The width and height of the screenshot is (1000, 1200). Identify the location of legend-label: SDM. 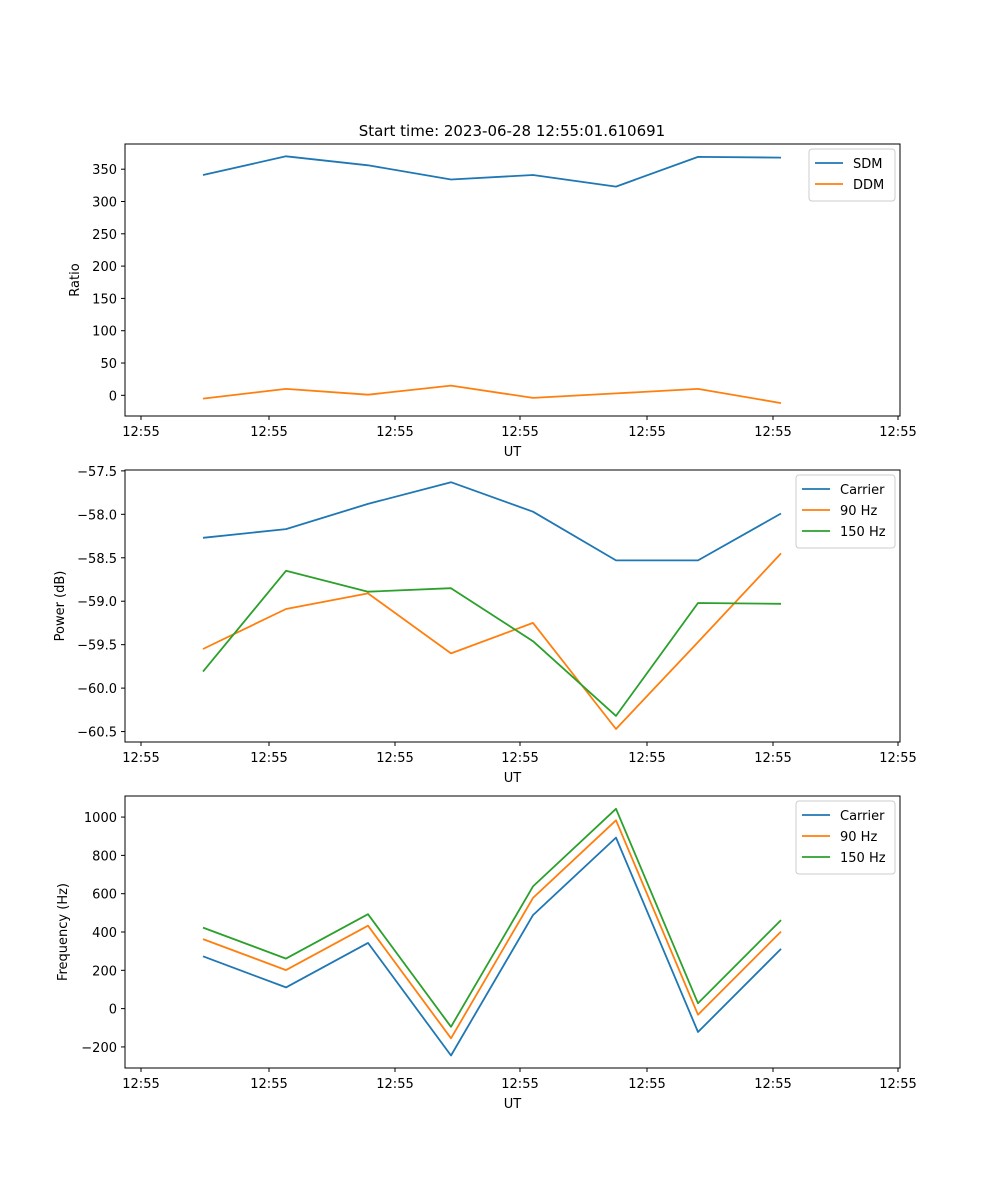
(867, 164).